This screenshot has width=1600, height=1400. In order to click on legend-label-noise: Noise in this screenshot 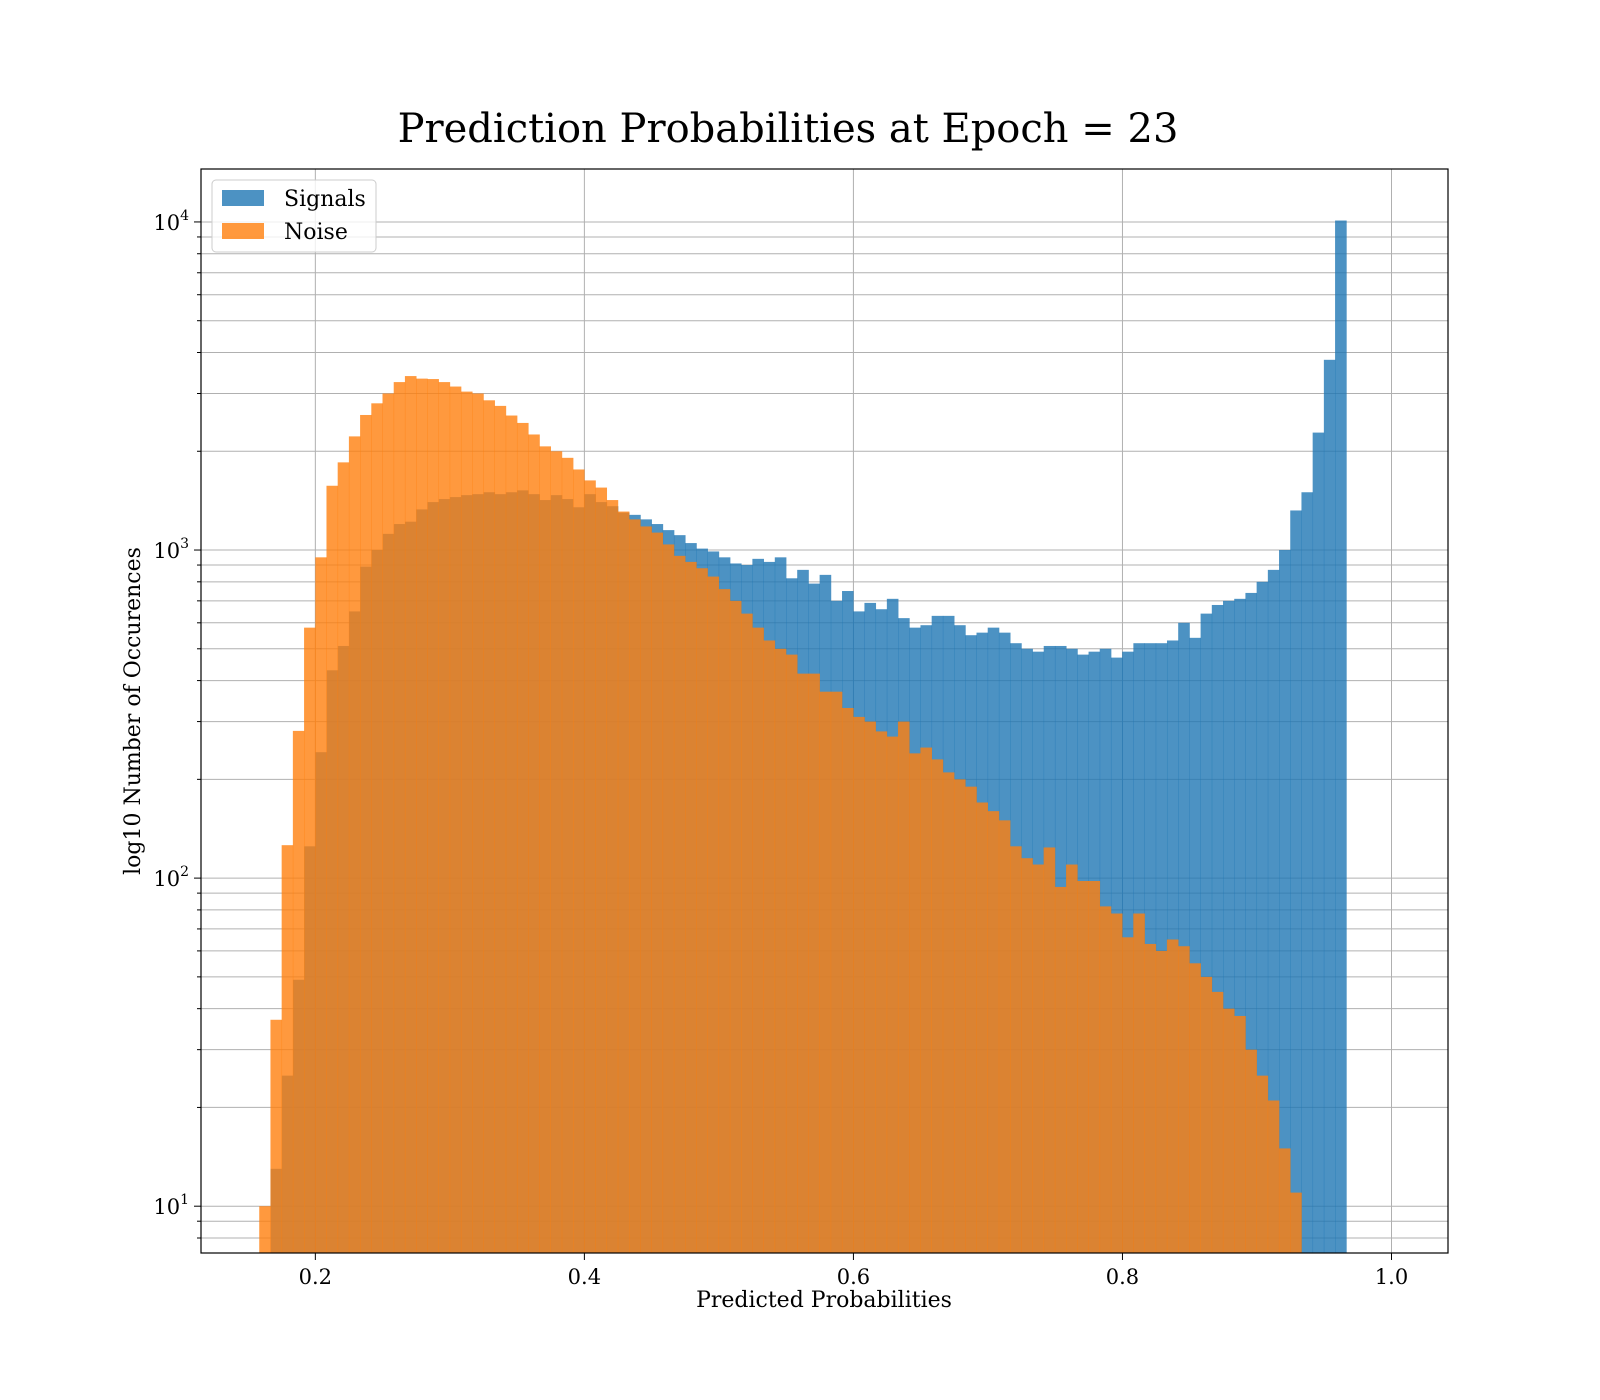, I will do `click(316, 232)`.